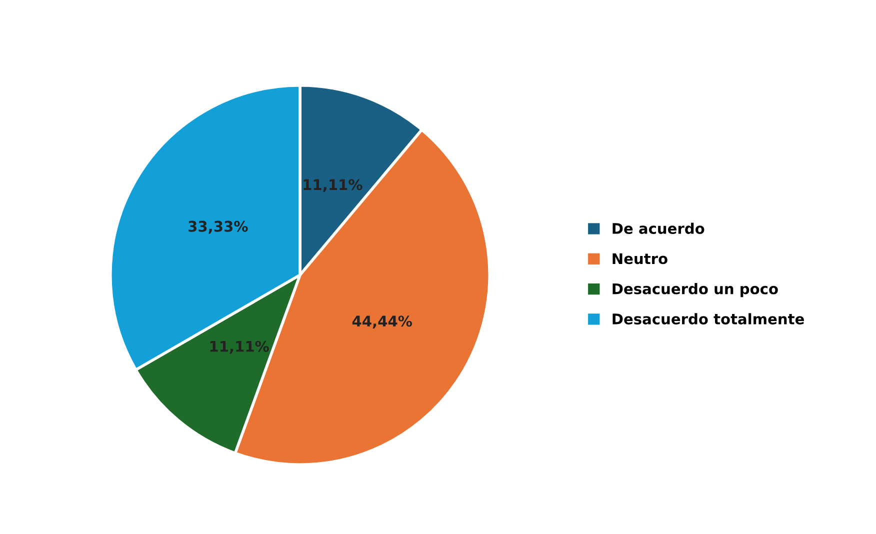 The image size is (876, 534). What do you see at coordinates (695, 290) in the screenshot?
I see `legend-label: Desacuerdo un poco` at bounding box center [695, 290].